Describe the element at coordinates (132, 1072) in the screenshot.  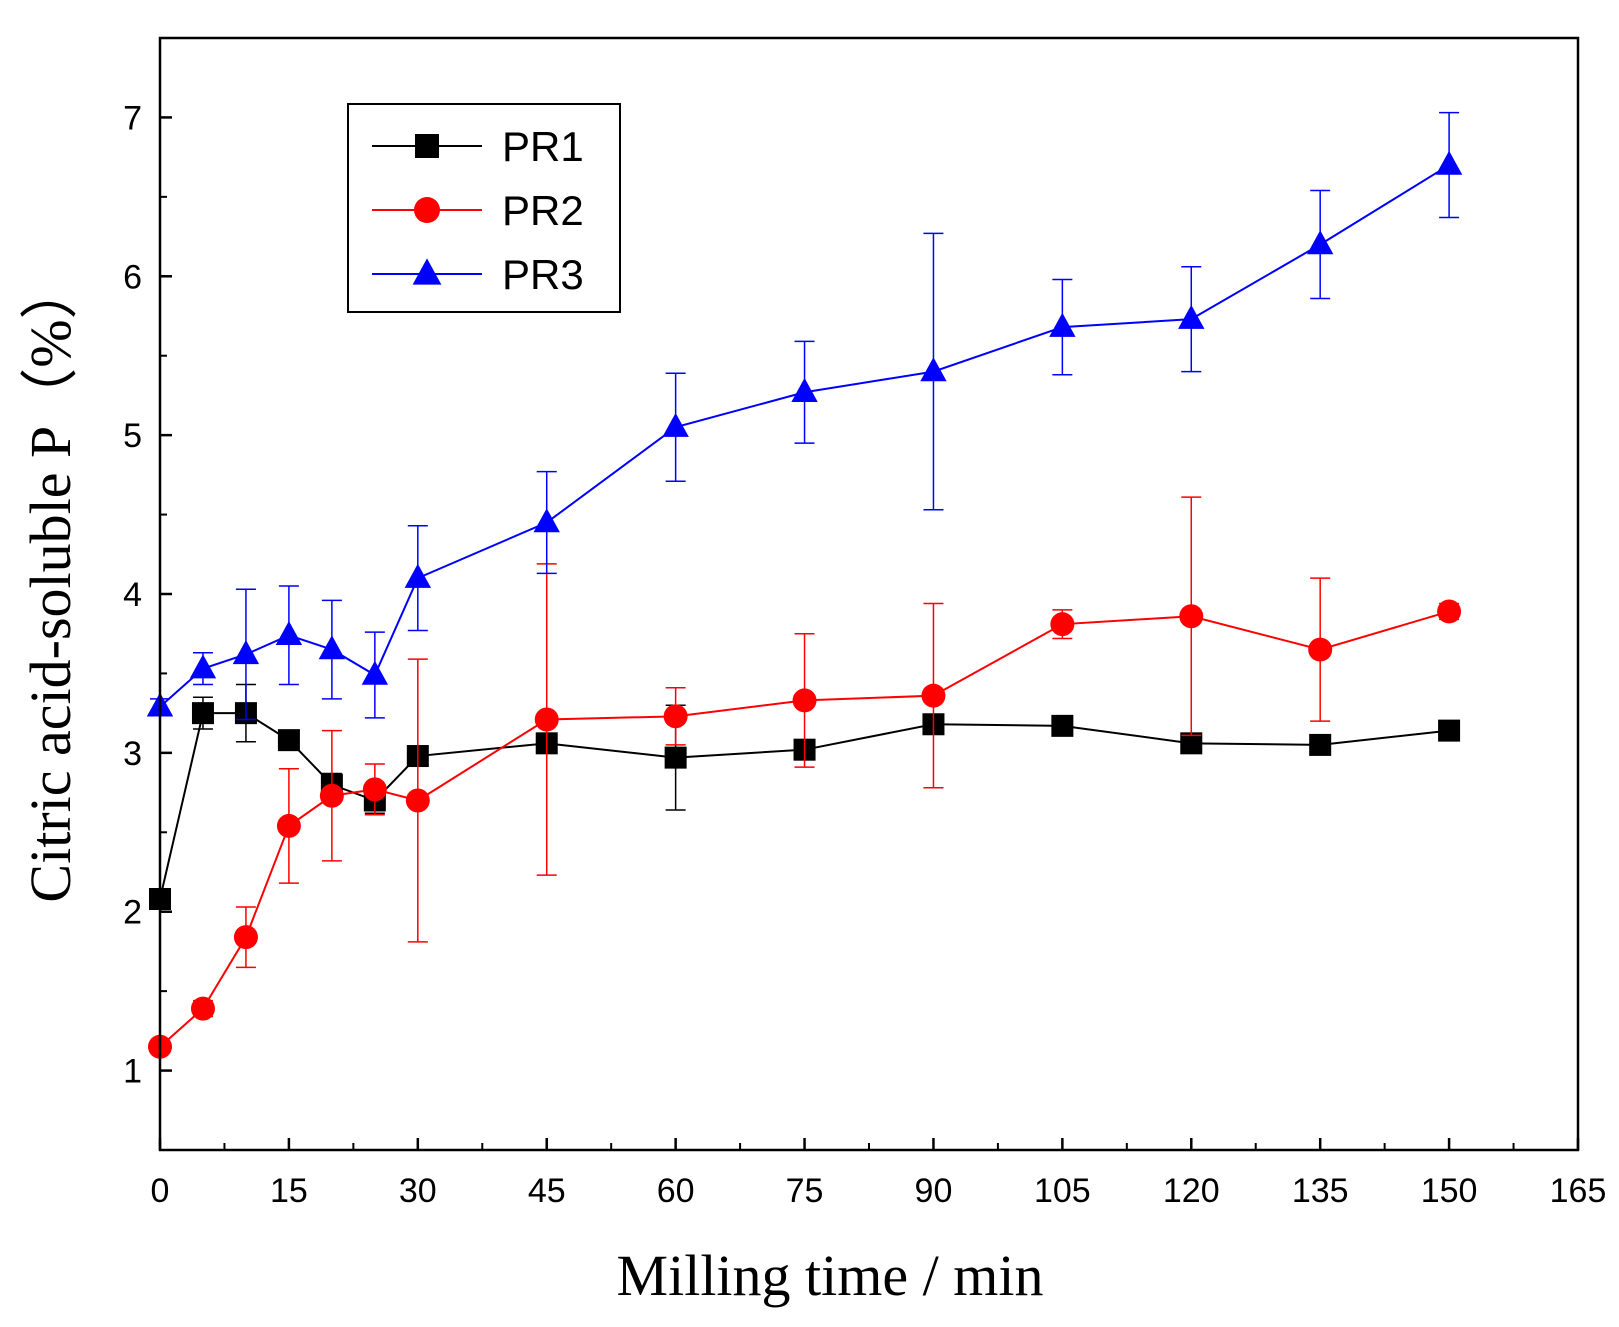
I see `y-tick-label: 1` at that location.